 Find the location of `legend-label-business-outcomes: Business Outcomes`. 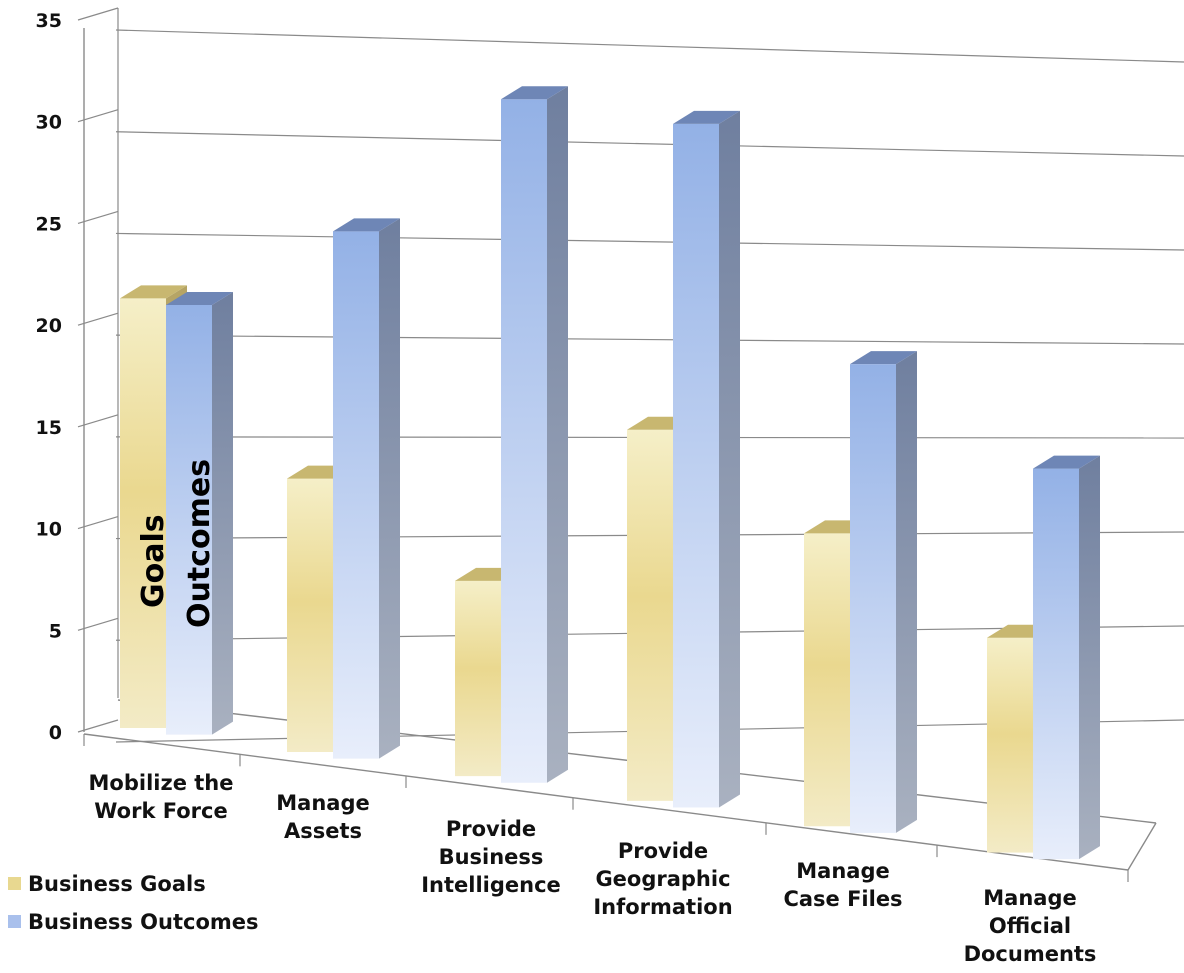

legend-label-business-outcomes: Business Outcomes is located at coordinates (143, 922).